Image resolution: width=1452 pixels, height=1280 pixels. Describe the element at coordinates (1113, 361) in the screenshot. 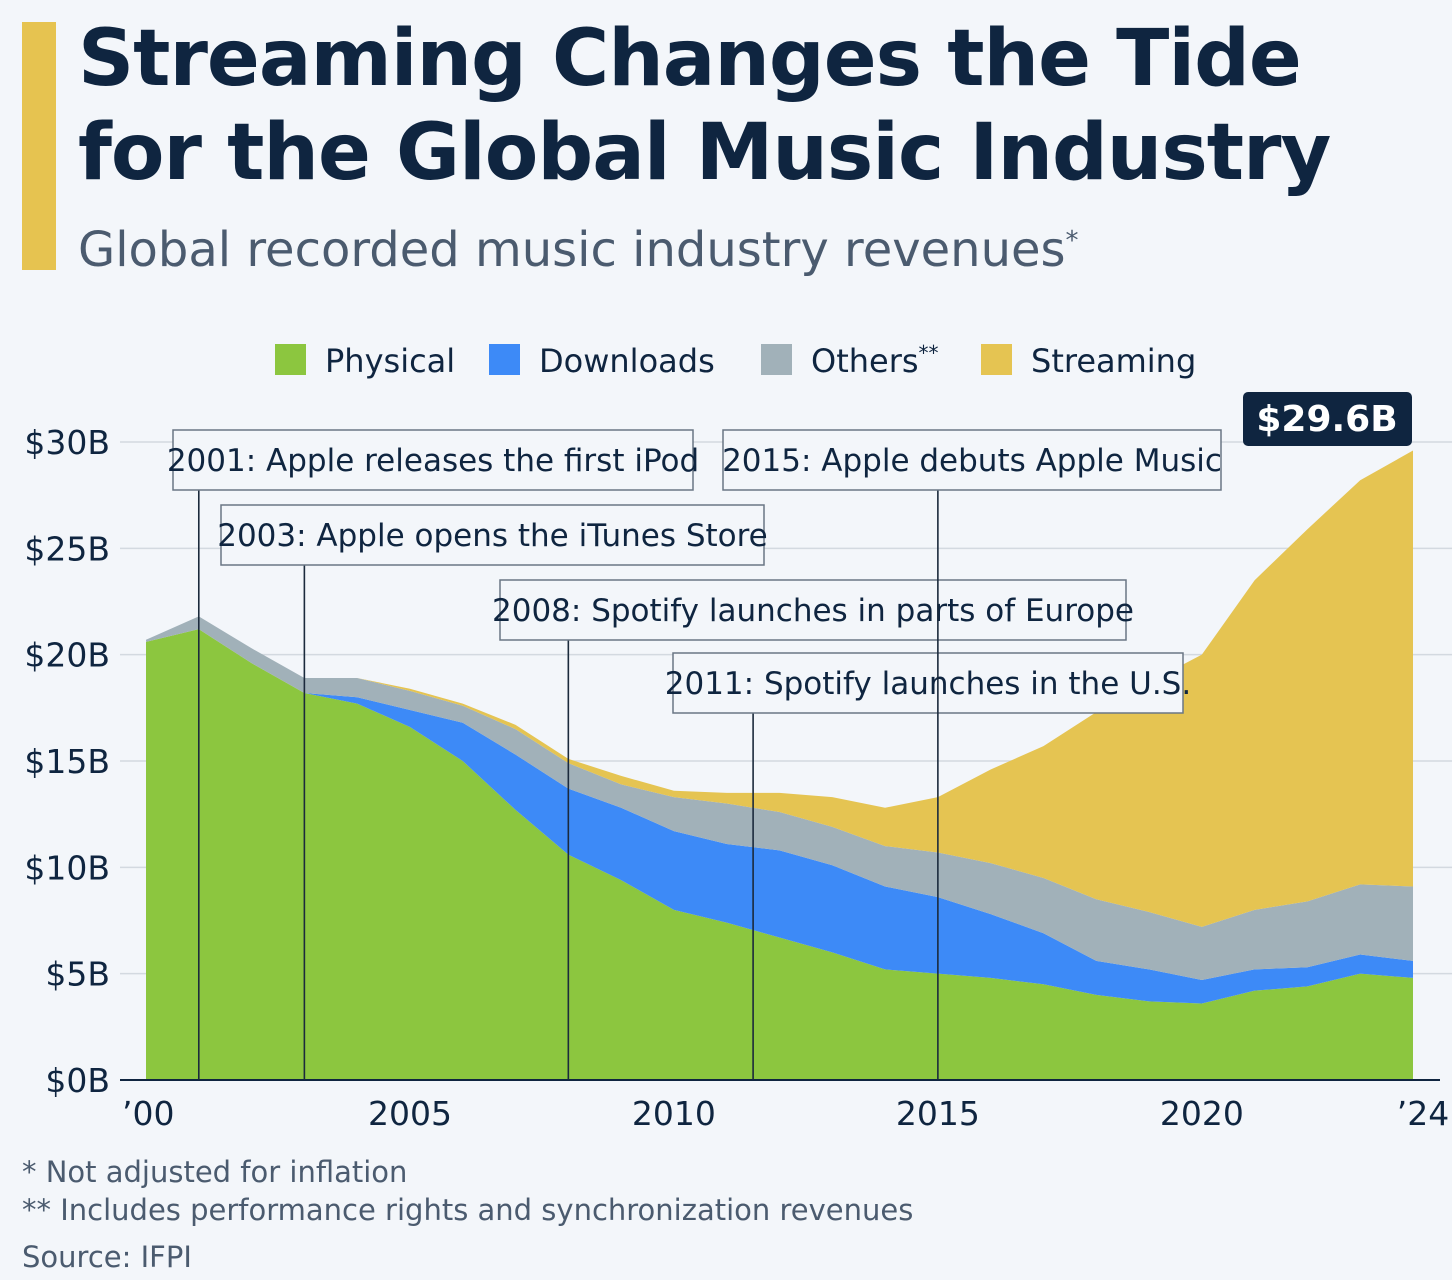

I see `legend-label-streaming: Streaming` at that location.